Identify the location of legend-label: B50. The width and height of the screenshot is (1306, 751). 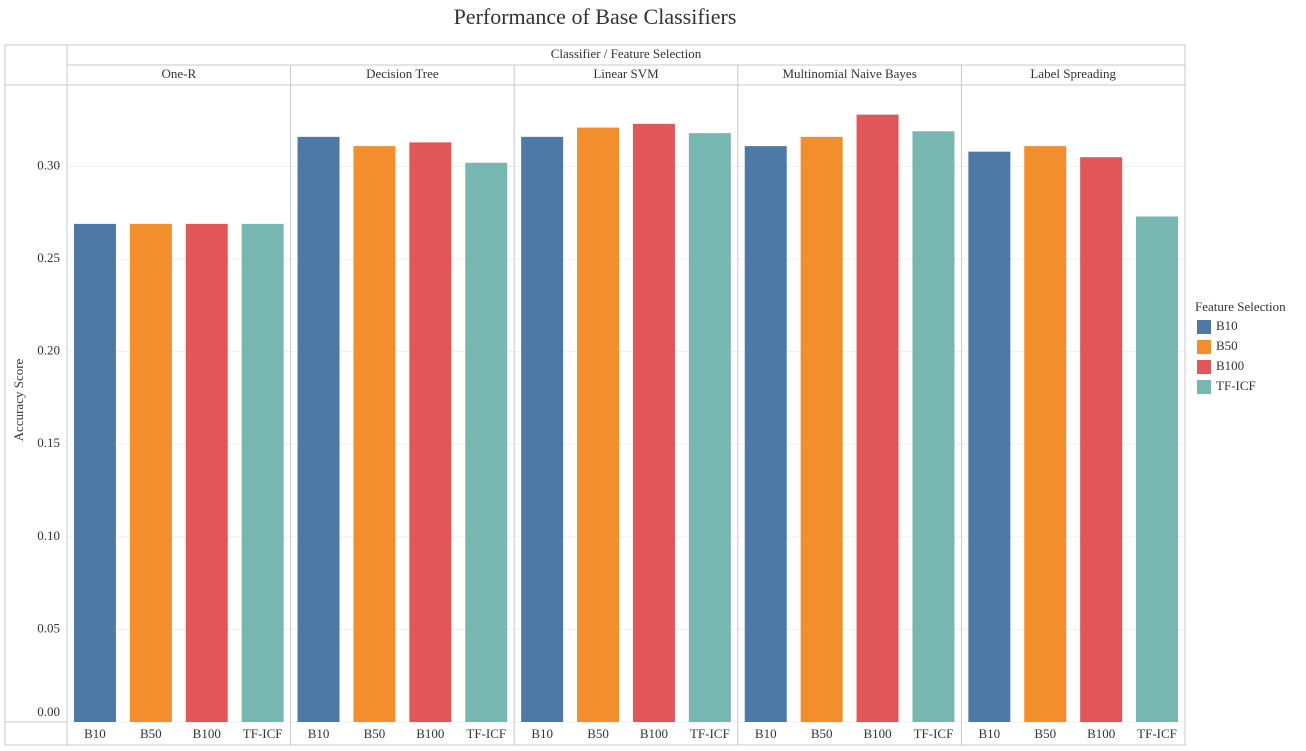
(1227, 345).